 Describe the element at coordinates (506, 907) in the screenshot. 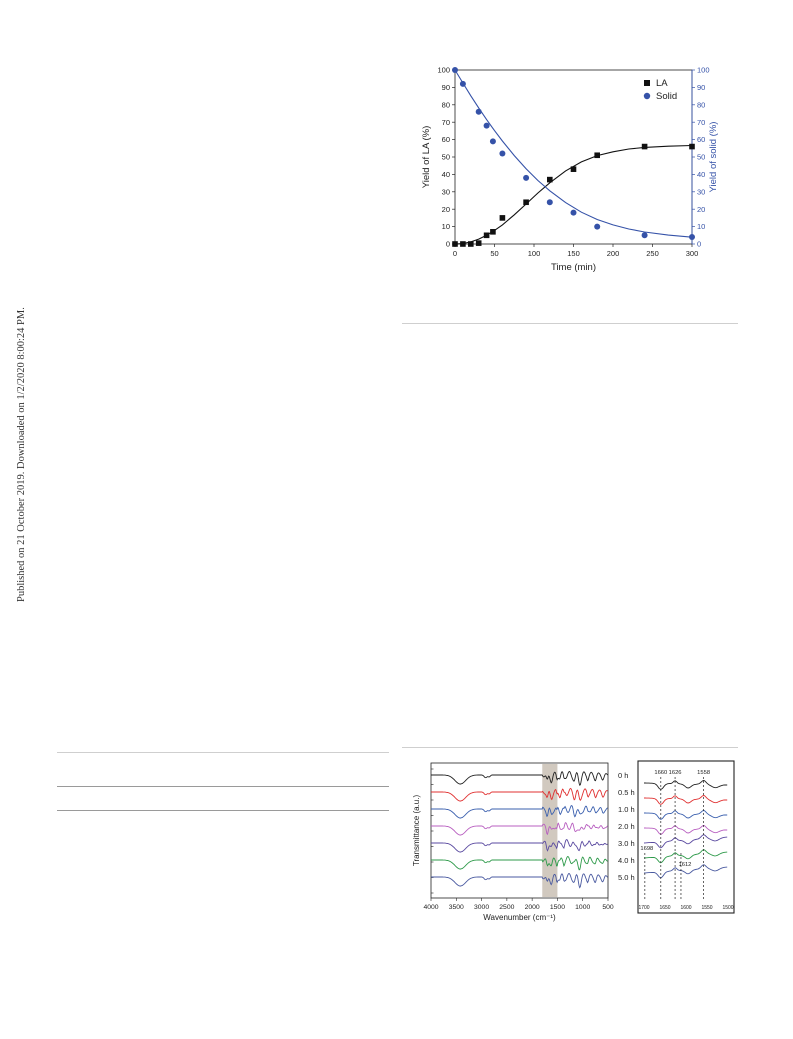

I see `ftir-x-tick-label: 2500` at that location.